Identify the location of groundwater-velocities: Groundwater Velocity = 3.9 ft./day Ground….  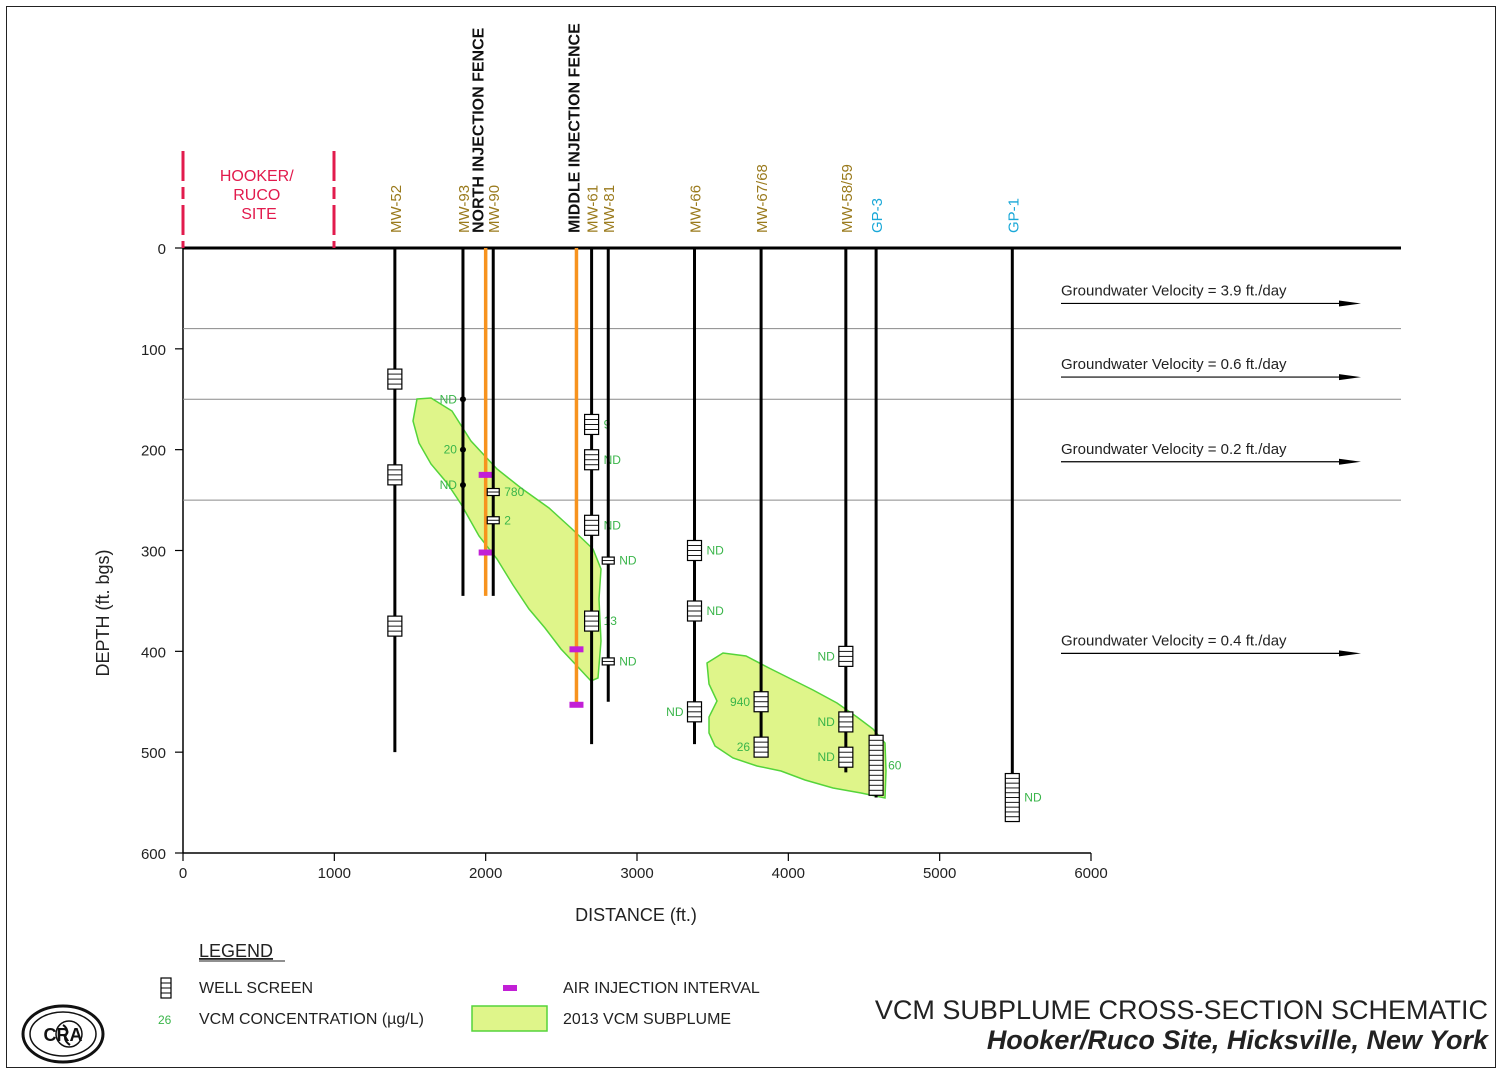
(1211, 469).